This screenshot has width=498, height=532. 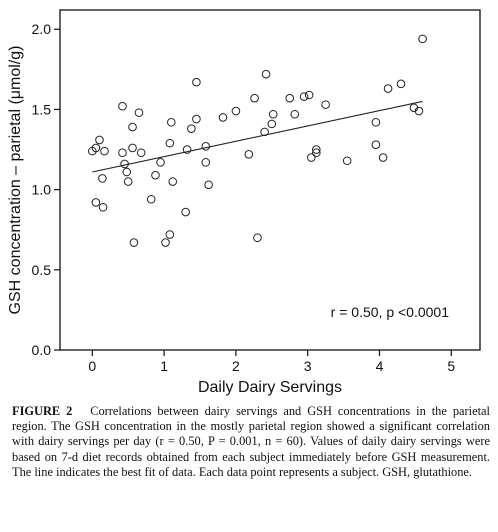 I want to click on x-tick-label: 0, so click(x=92, y=366).